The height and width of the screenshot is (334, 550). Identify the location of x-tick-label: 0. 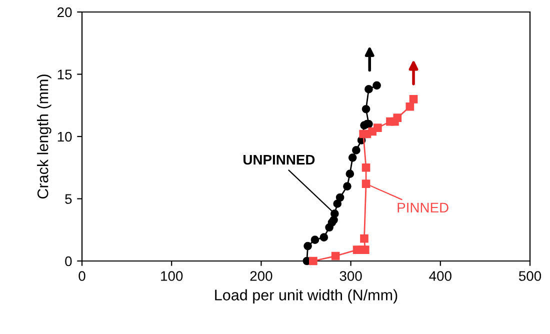
(82, 276).